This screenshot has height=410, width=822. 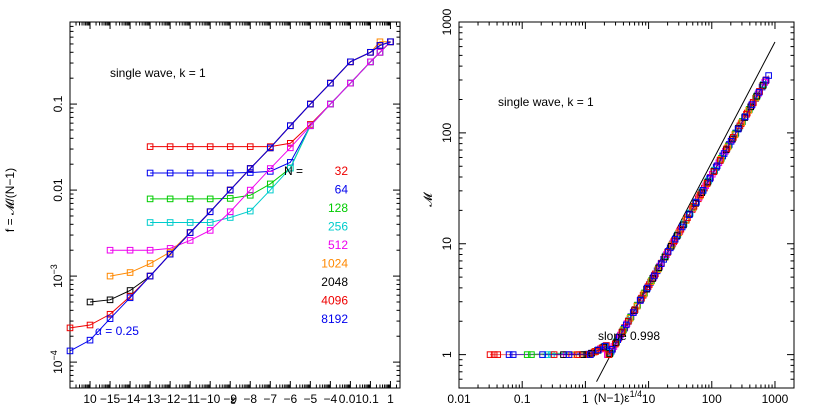 I want to click on legend-entry: 4096, so click(x=334, y=301).